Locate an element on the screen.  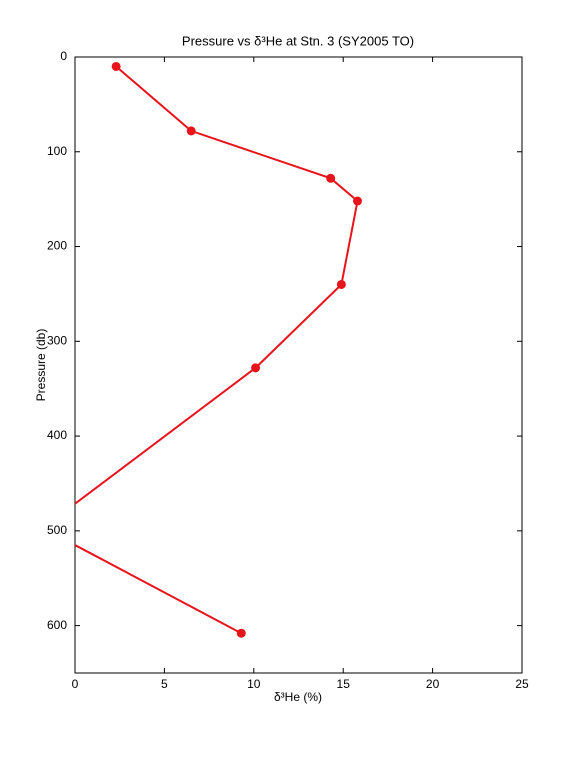
x-axis-label: δ³He (%) is located at coordinates (298, 697).